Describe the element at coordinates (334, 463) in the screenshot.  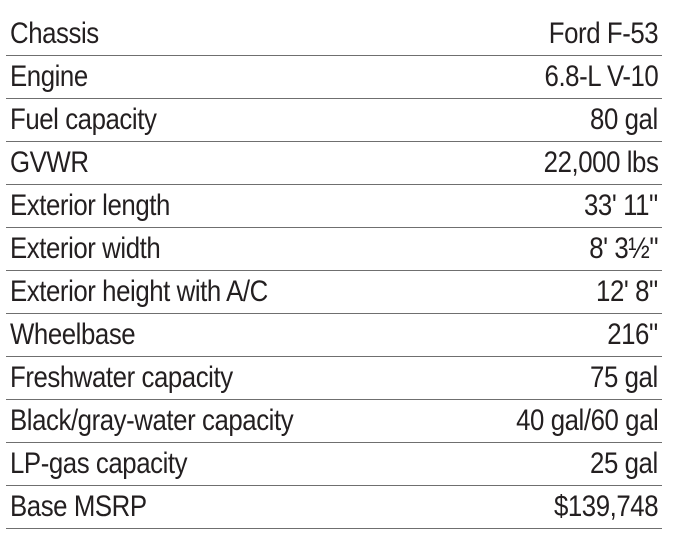
I see `spec-row-lp-gas-capacity: LP-gas capacity 25 gal` at that location.